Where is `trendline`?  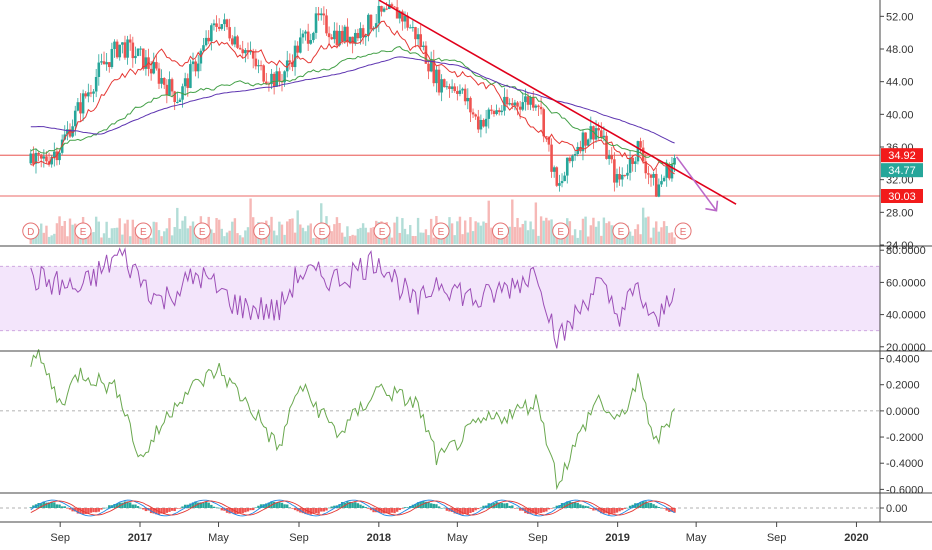 trendline is located at coordinates (557, 102).